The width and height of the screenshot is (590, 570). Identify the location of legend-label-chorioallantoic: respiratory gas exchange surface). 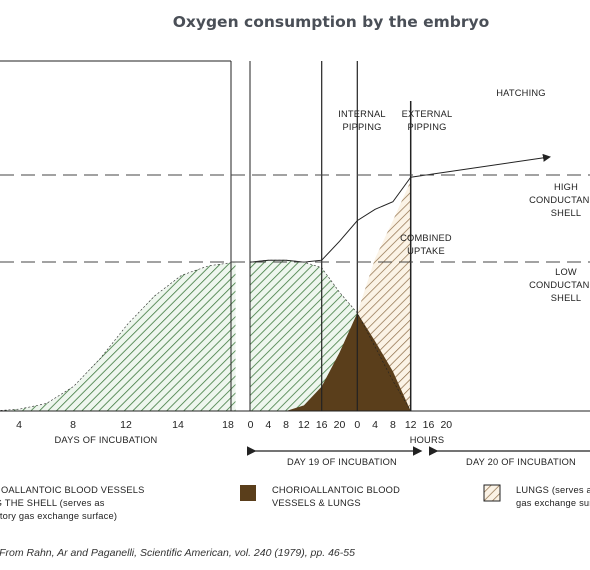
(58, 516).